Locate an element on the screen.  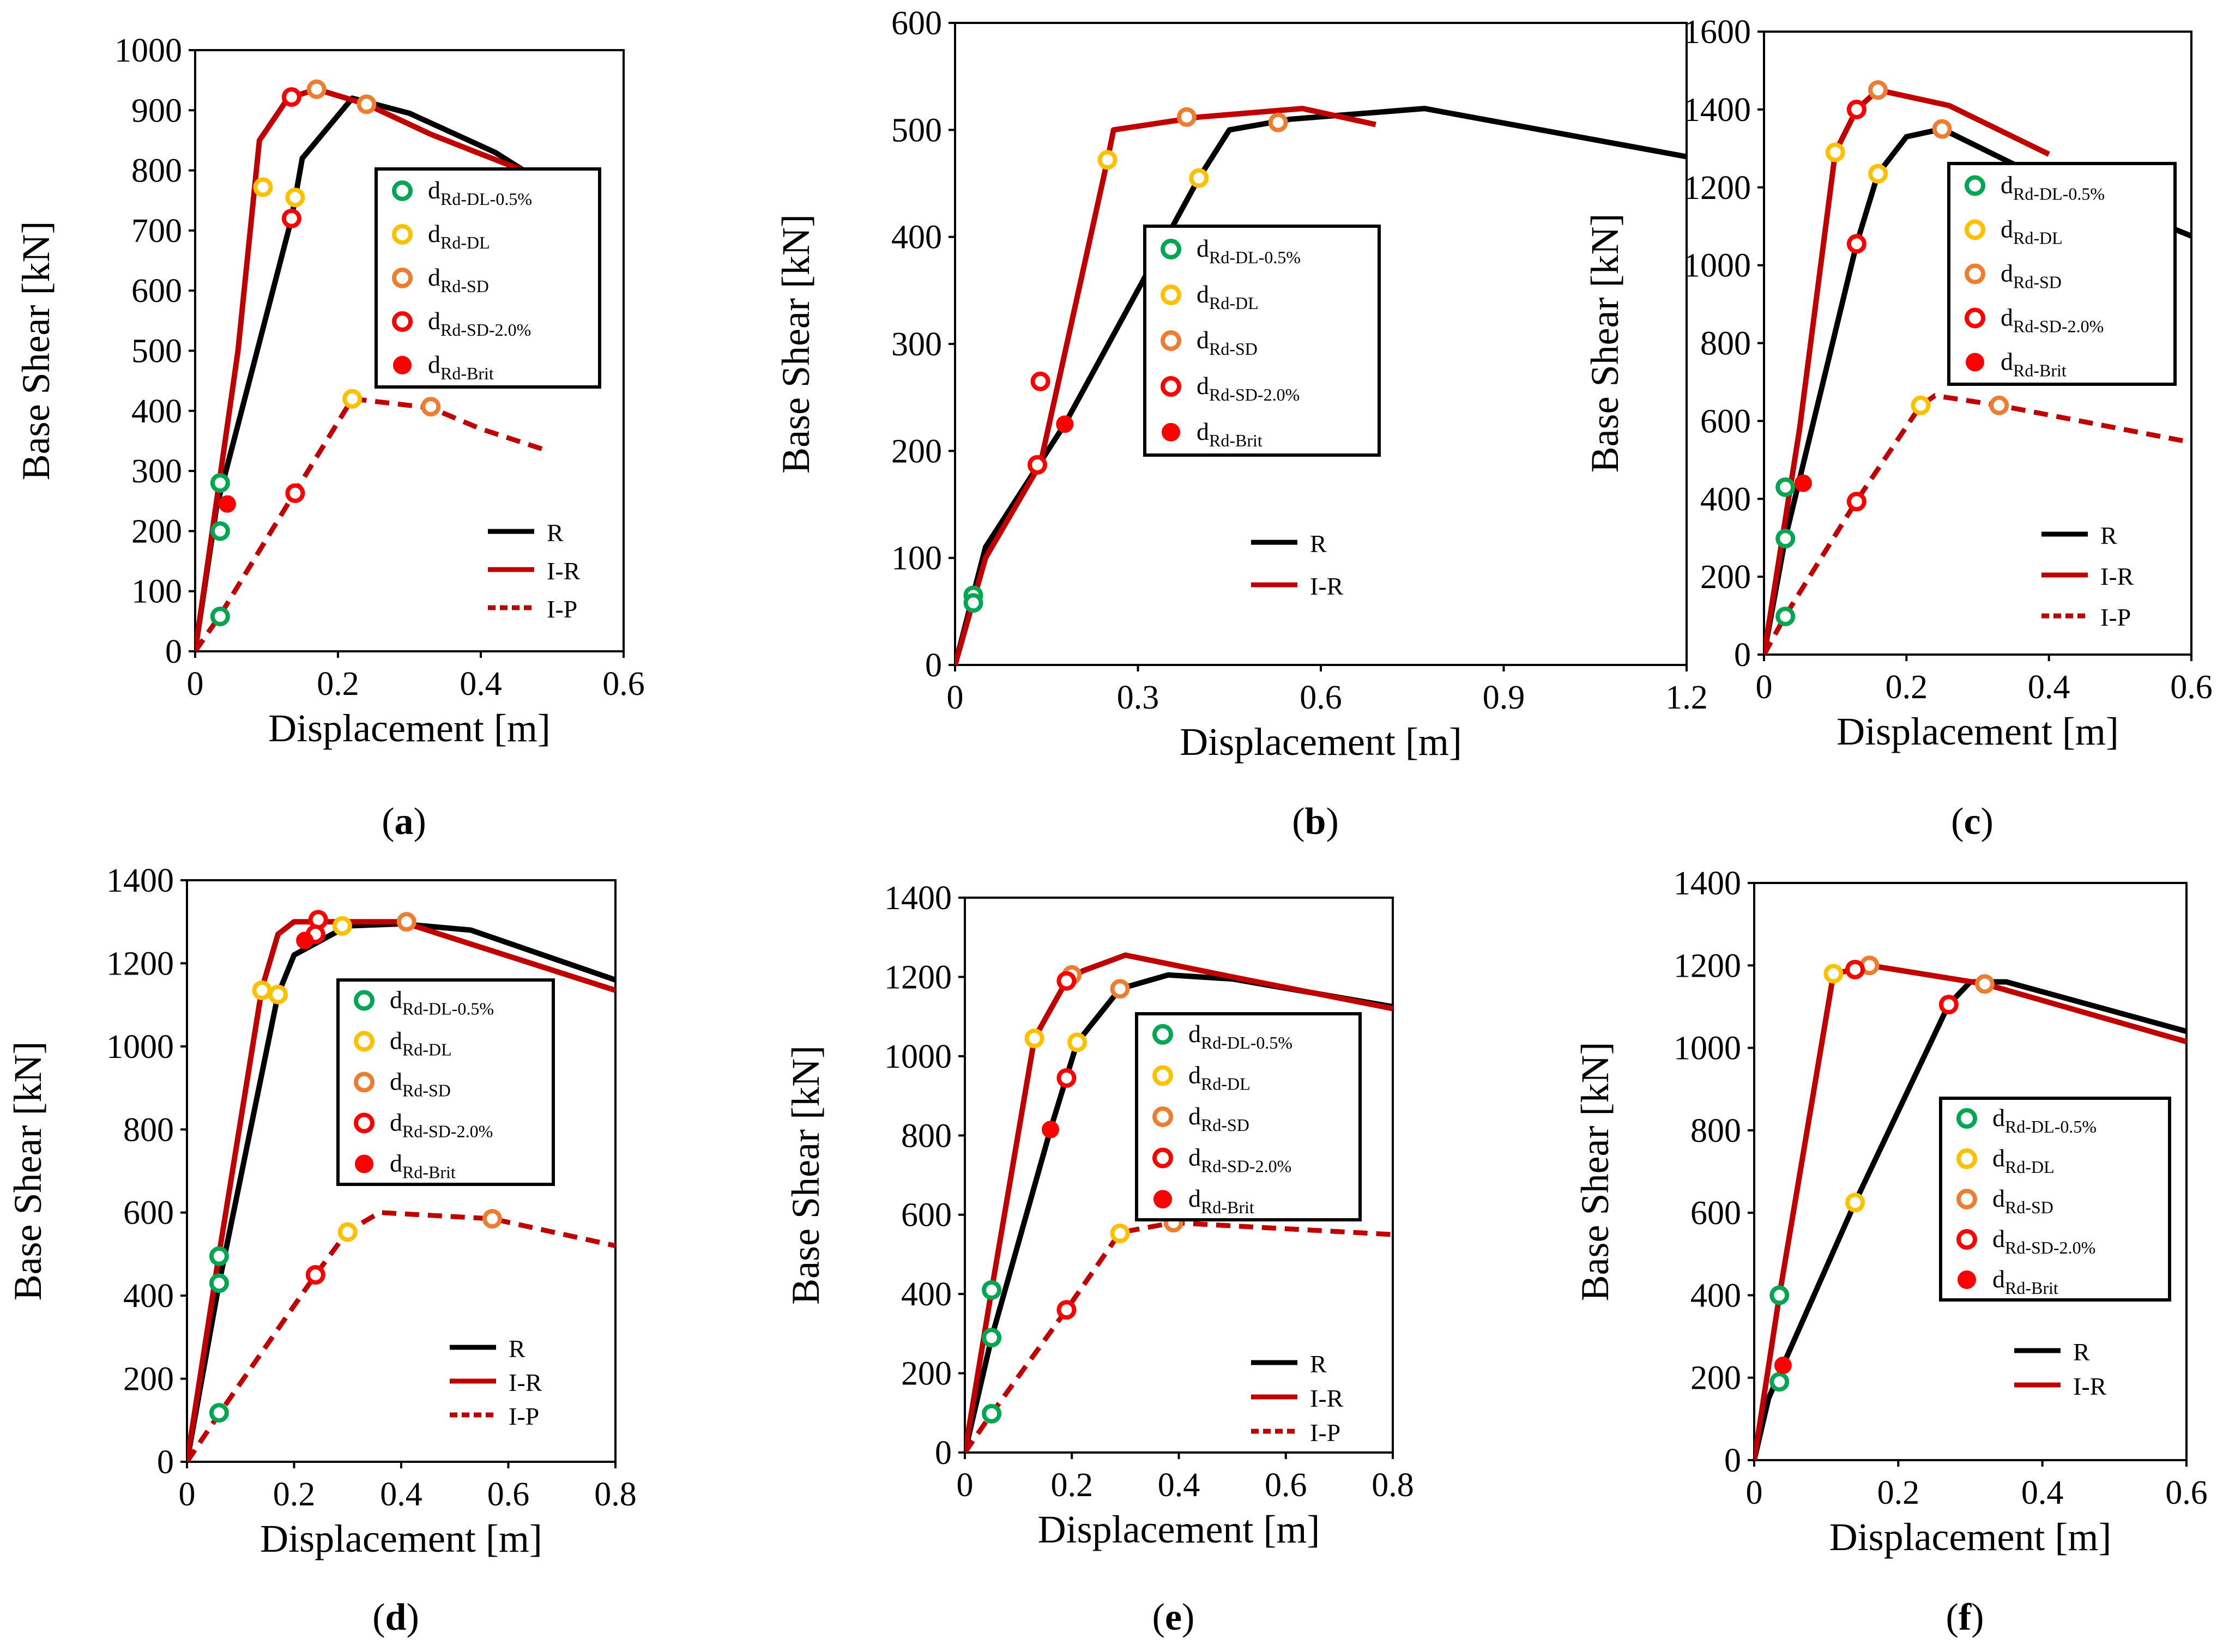
x-tick-label: 0.3 is located at coordinates (1138, 697).